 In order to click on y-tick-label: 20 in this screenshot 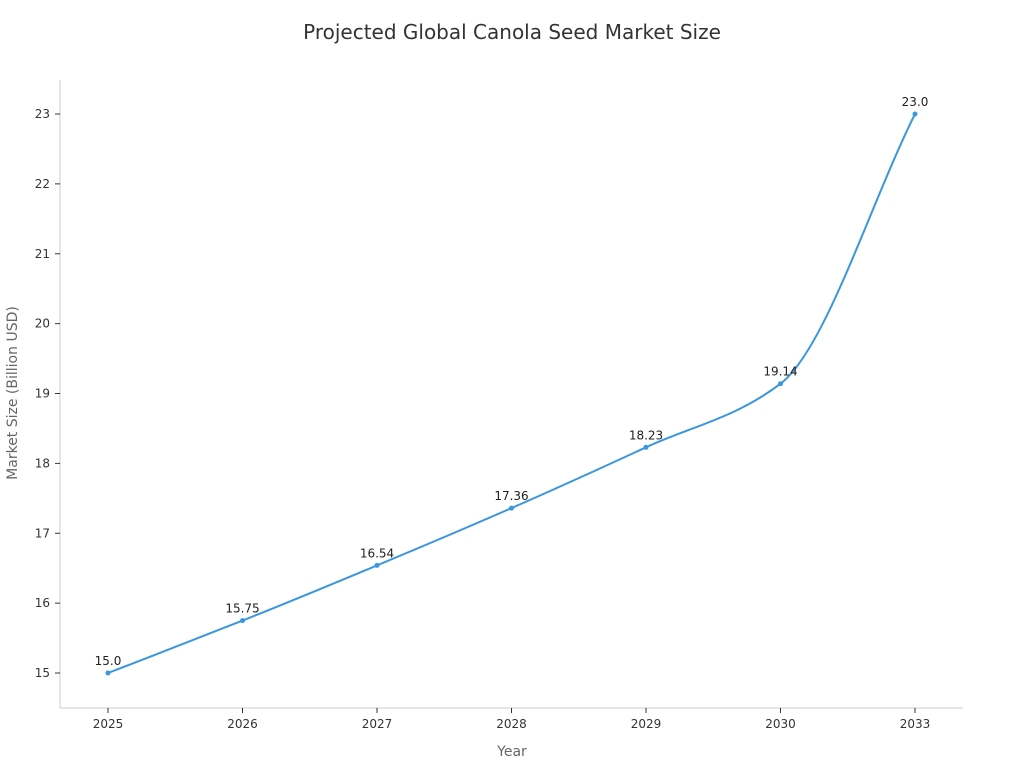, I will do `click(42, 324)`.